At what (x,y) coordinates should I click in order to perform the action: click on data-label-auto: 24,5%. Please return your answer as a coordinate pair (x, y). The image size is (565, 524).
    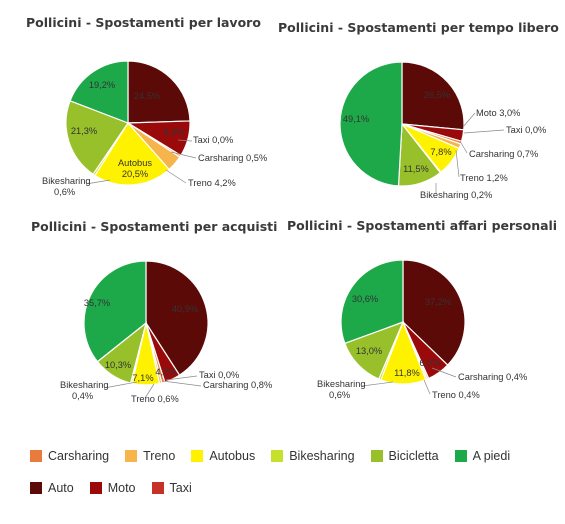
    Looking at the image, I should click on (147, 96).